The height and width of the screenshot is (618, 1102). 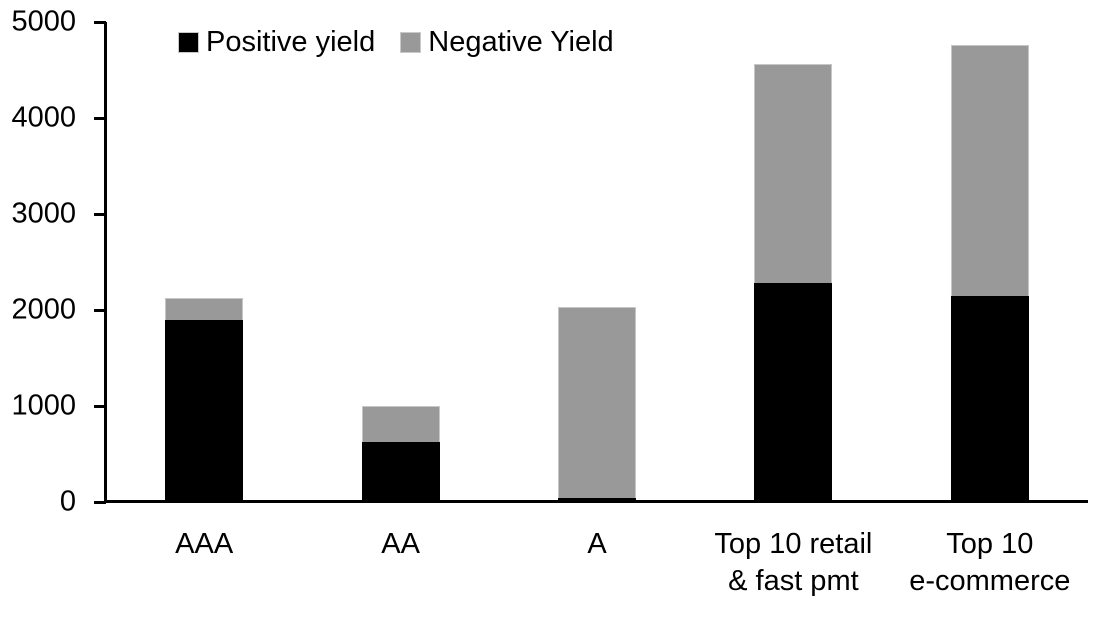 What do you see at coordinates (204, 309) in the screenshot?
I see `bar-segment-aaa-negative-yield` at bounding box center [204, 309].